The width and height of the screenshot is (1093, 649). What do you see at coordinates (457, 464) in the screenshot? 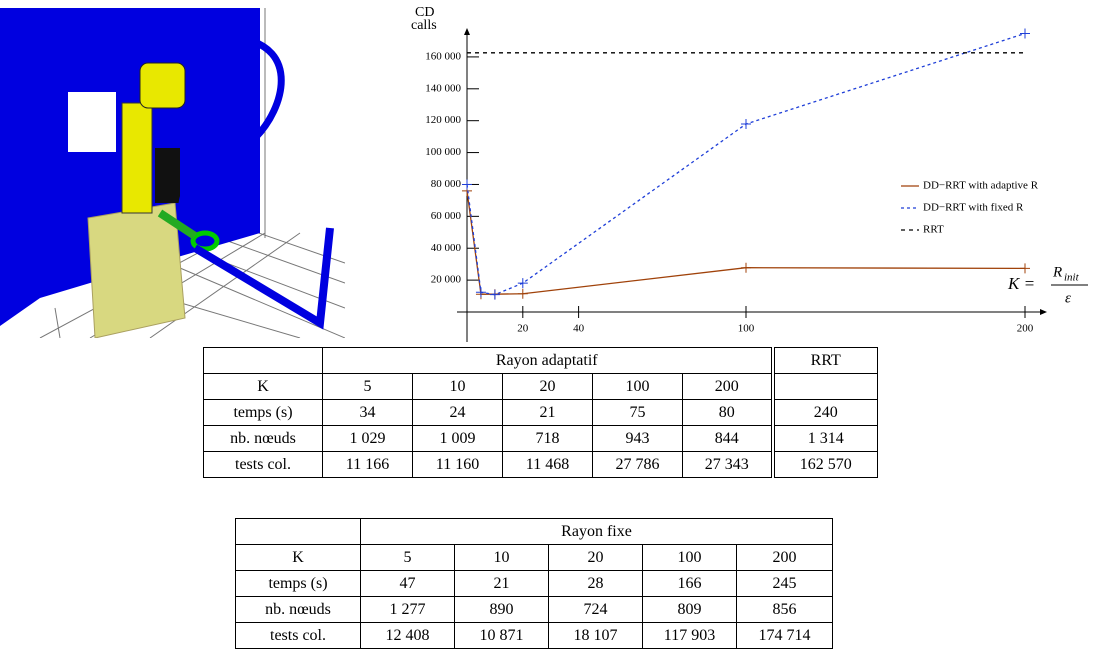
I see `cell: 11 160` at bounding box center [457, 464].